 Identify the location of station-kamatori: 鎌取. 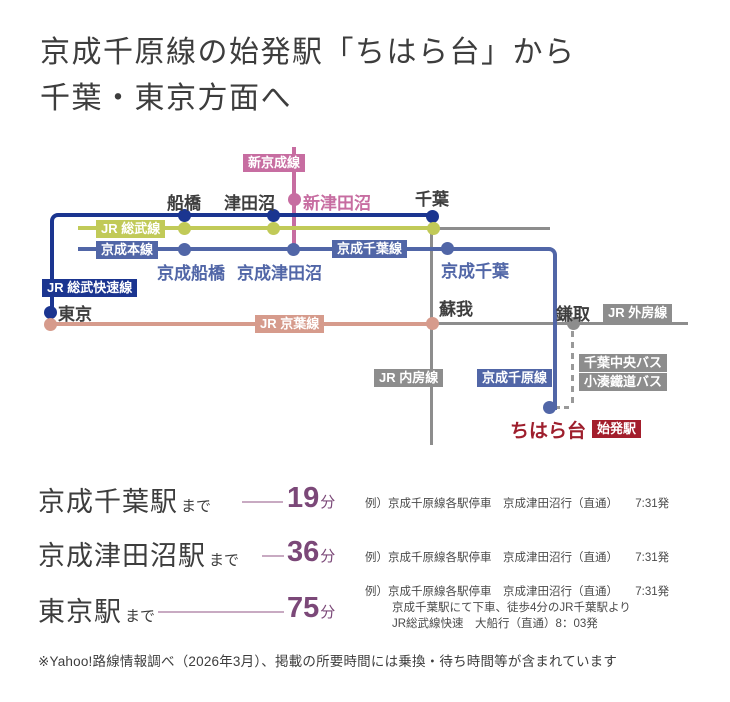
(573, 314).